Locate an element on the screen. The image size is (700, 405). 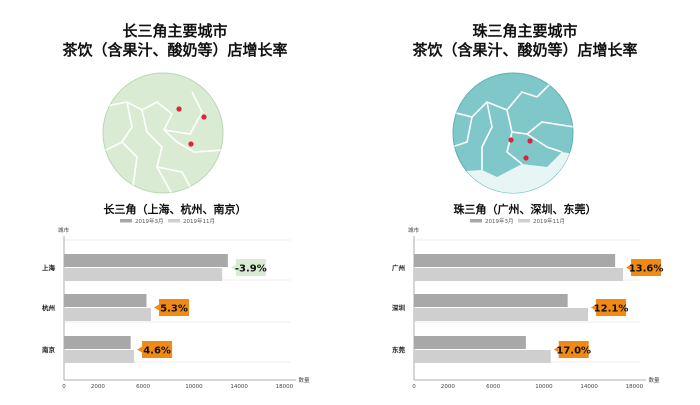
region-map-pearl is located at coordinates (513, 133).